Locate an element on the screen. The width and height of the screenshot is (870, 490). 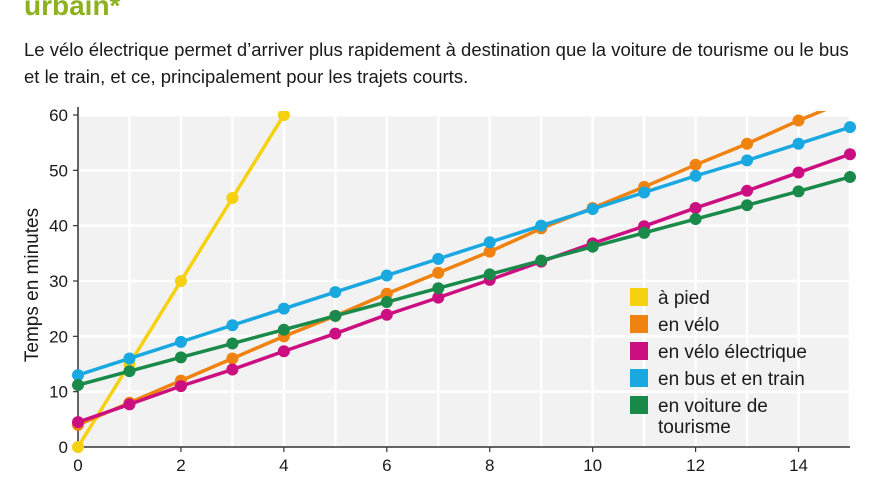
legend-label: en voiture de is located at coordinates (713, 406).